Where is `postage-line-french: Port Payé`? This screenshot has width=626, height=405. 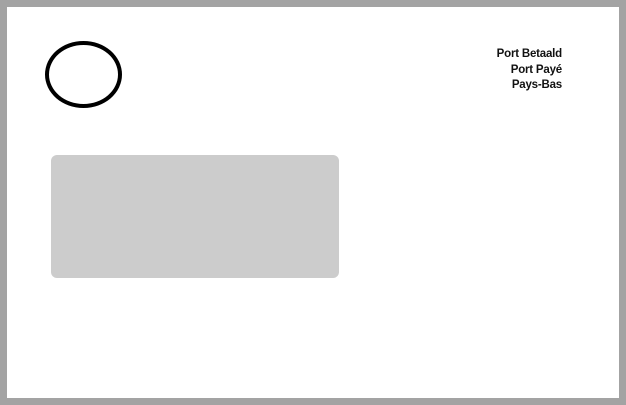 postage-line-french: Port Payé is located at coordinates (536, 69).